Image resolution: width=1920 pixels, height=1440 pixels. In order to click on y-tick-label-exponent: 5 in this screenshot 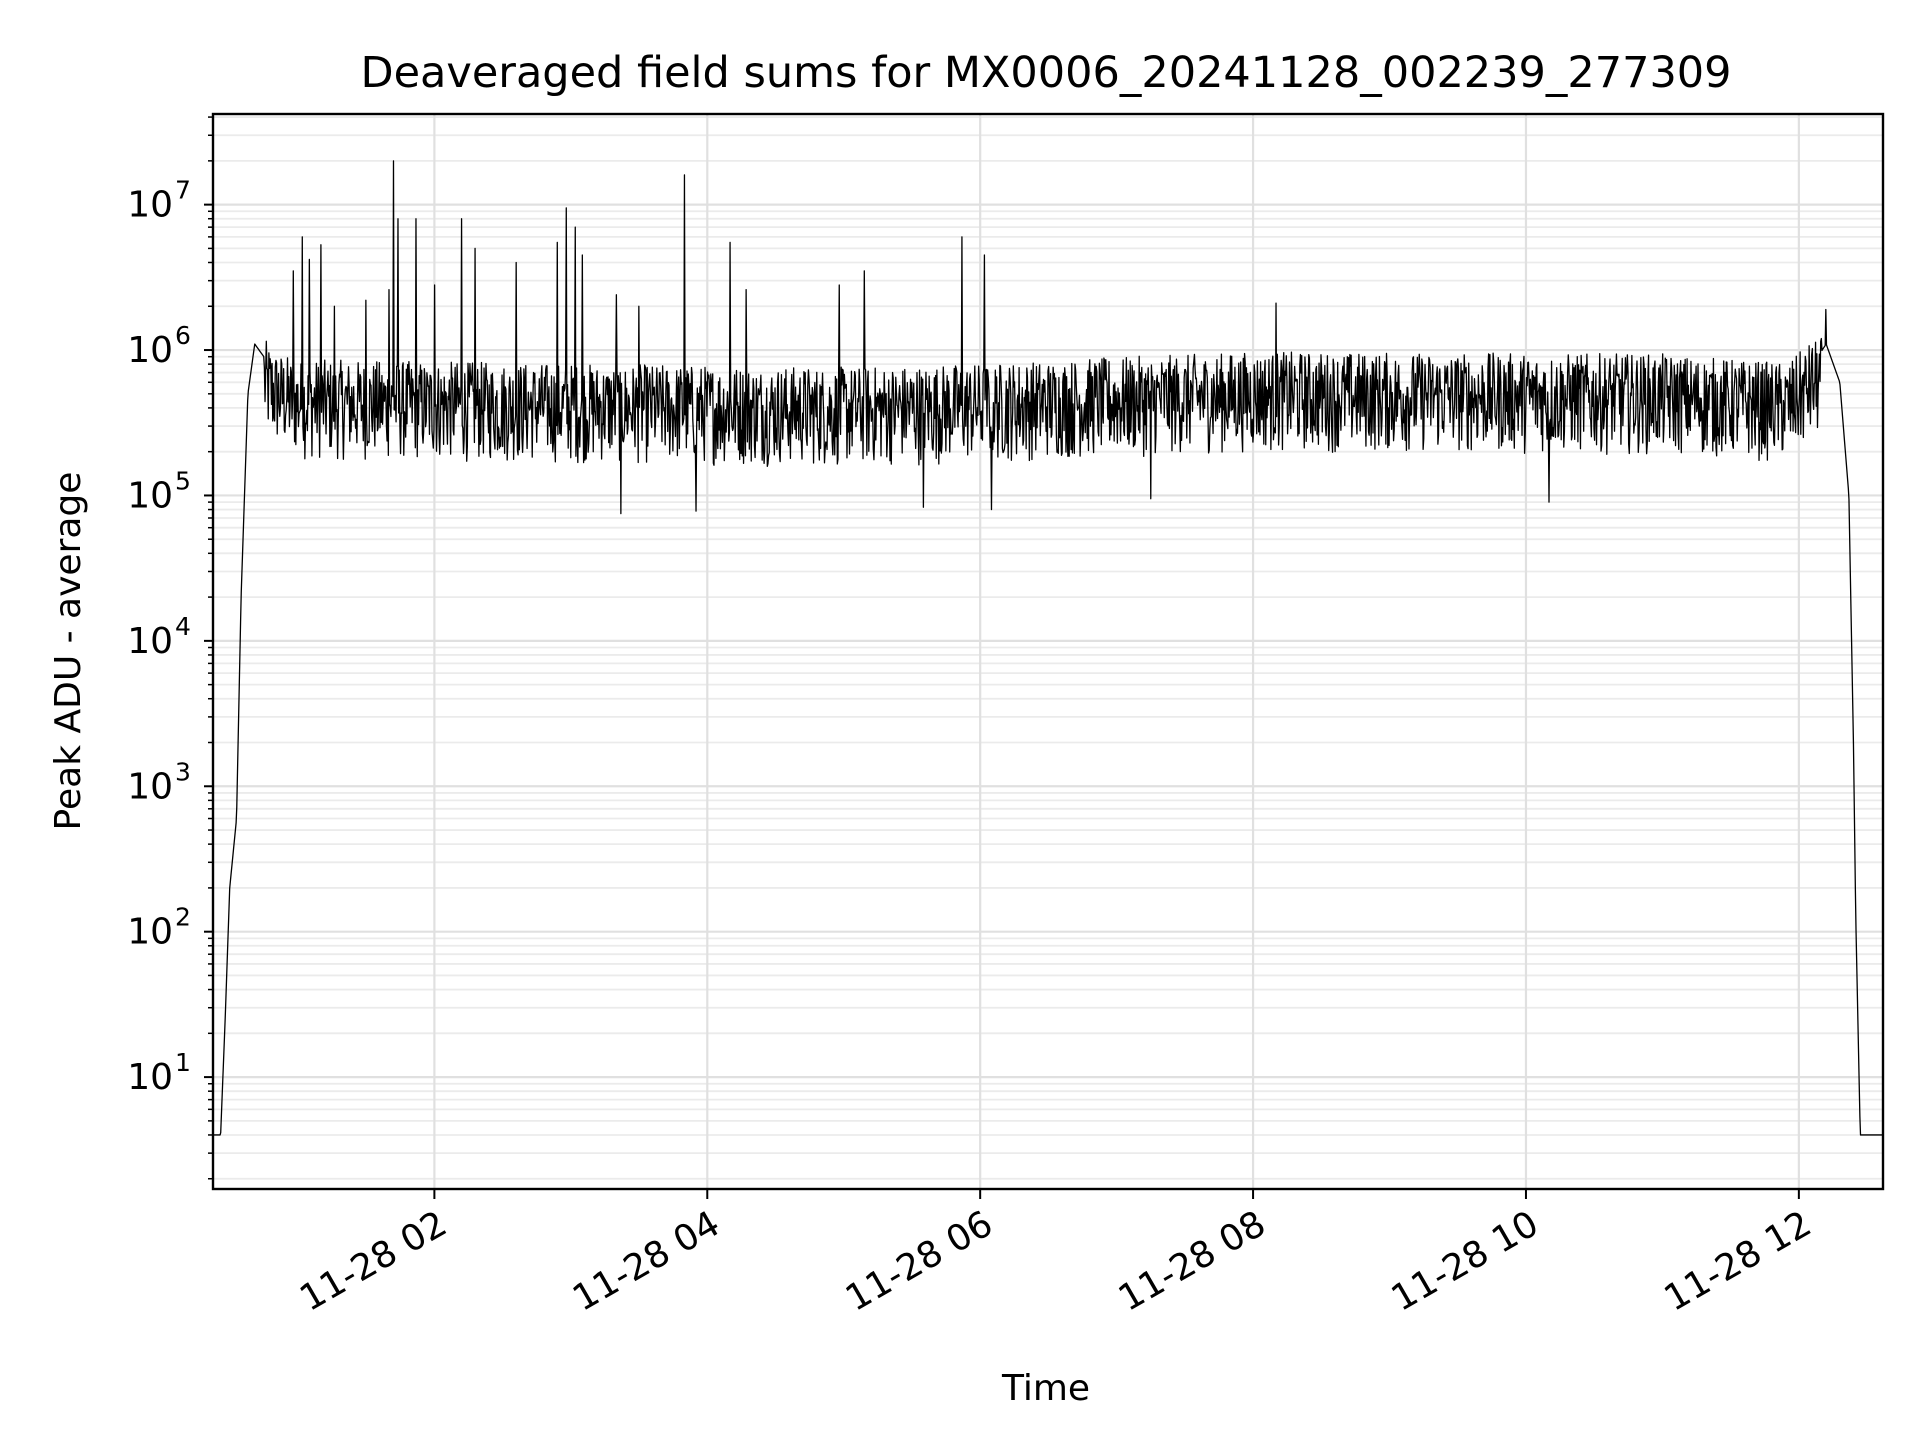, I will do `click(183, 480)`.